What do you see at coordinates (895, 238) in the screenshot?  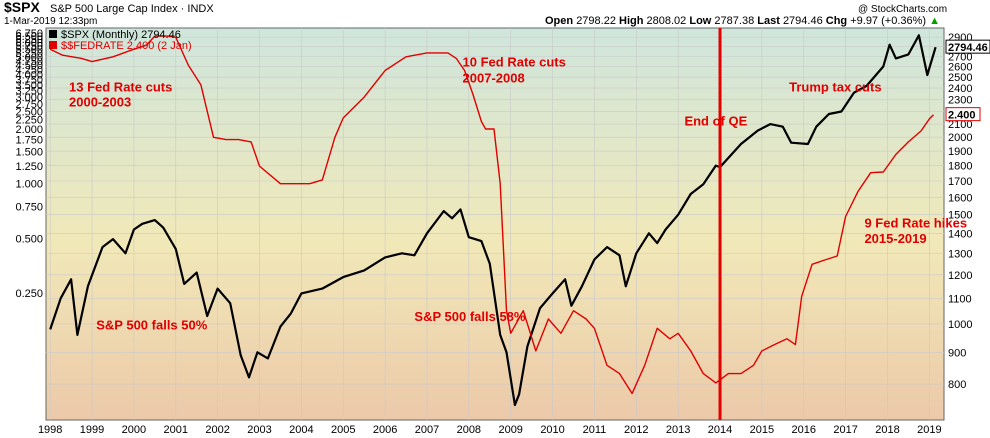 I see `annotation-label: 2015-2019` at bounding box center [895, 238].